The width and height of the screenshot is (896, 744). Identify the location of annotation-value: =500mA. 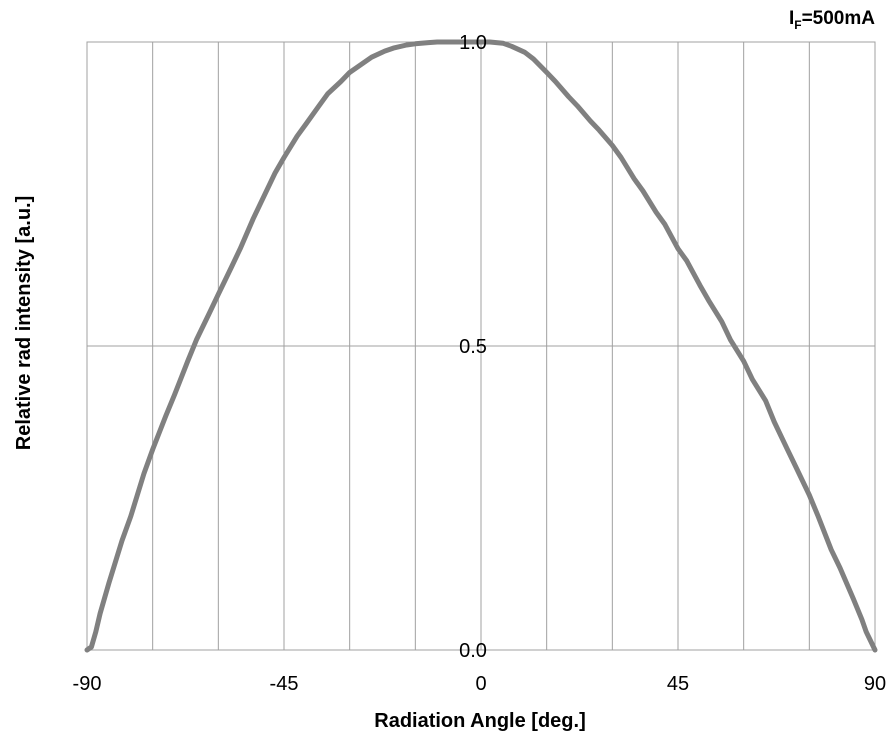
(839, 18).